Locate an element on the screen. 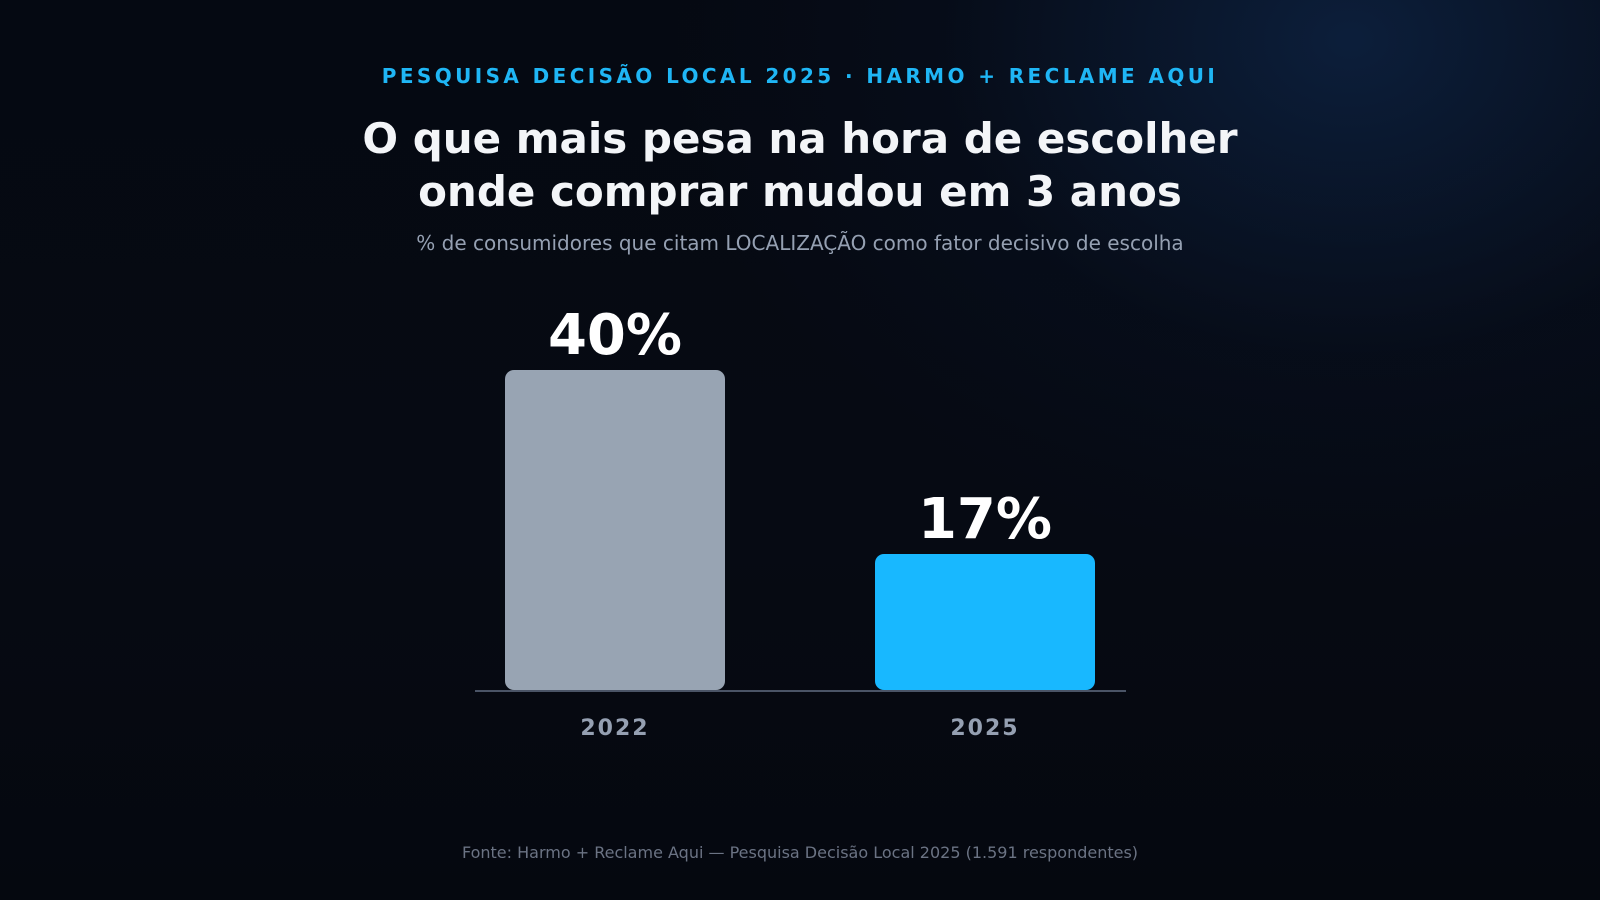 Image resolution: width=1600 pixels, height=900 pixels. value-label-2022: 40% is located at coordinates (615, 335).